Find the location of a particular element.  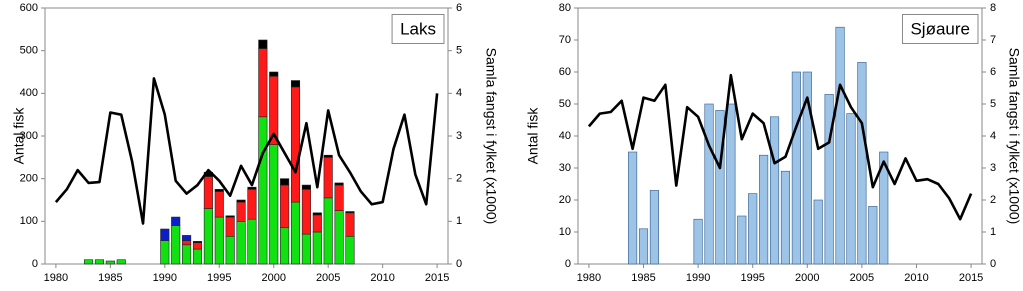

x-tick-label: 2005 is located at coordinates (328, 278).